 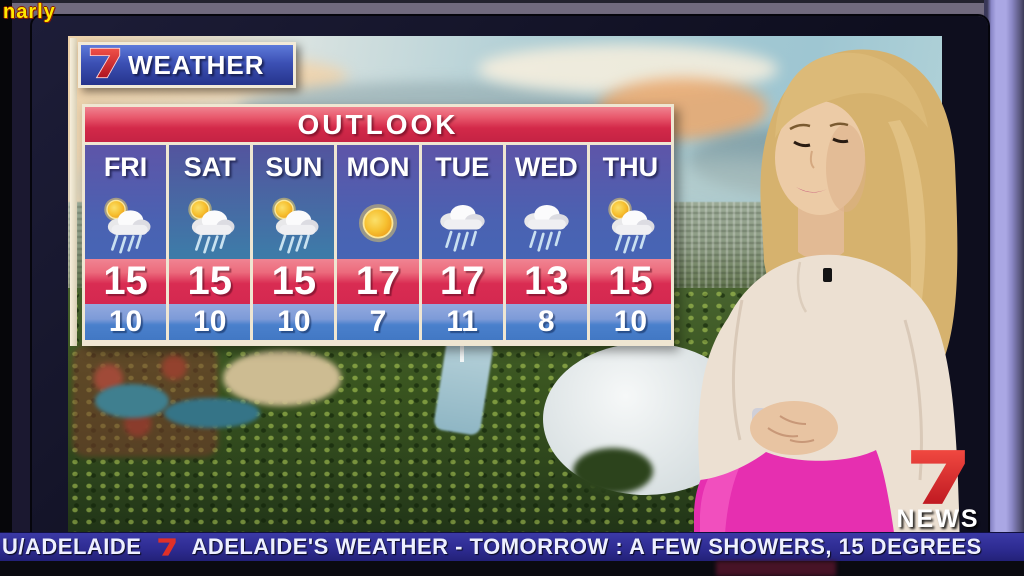 What do you see at coordinates (776, 568) in the screenshot?
I see `skirt-shadow` at bounding box center [776, 568].